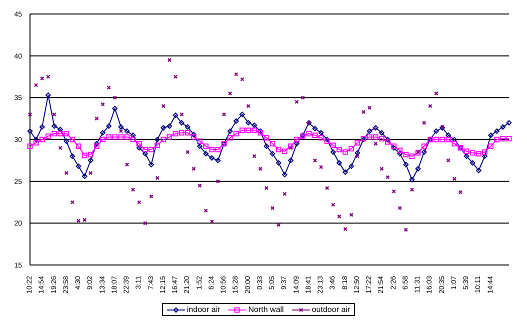 The width and height of the screenshot is (527, 324). I want to click on legend-label: North wall, so click(266, 309).